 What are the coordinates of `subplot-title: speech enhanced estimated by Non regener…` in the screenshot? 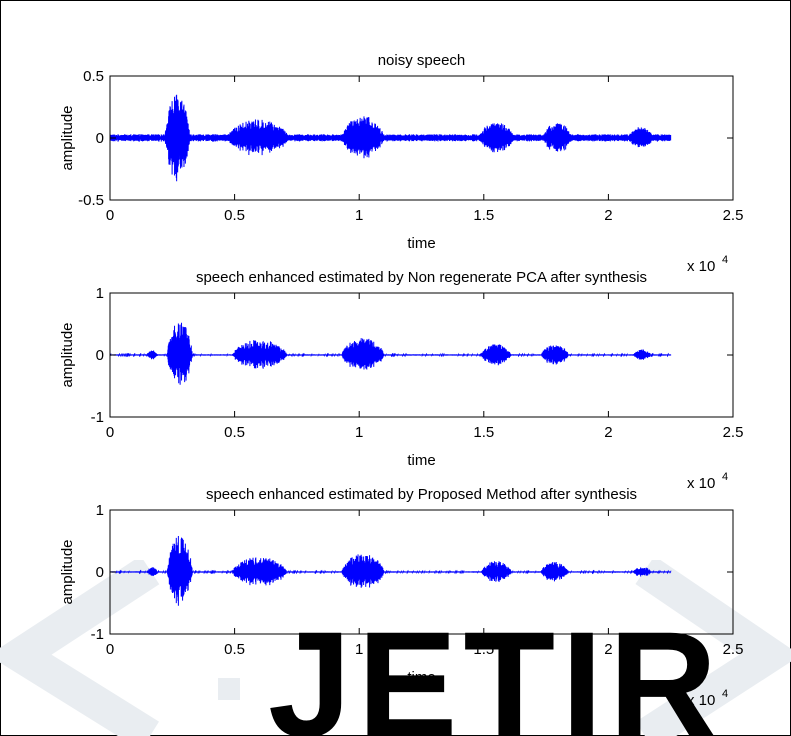 It's located at (421, 277).